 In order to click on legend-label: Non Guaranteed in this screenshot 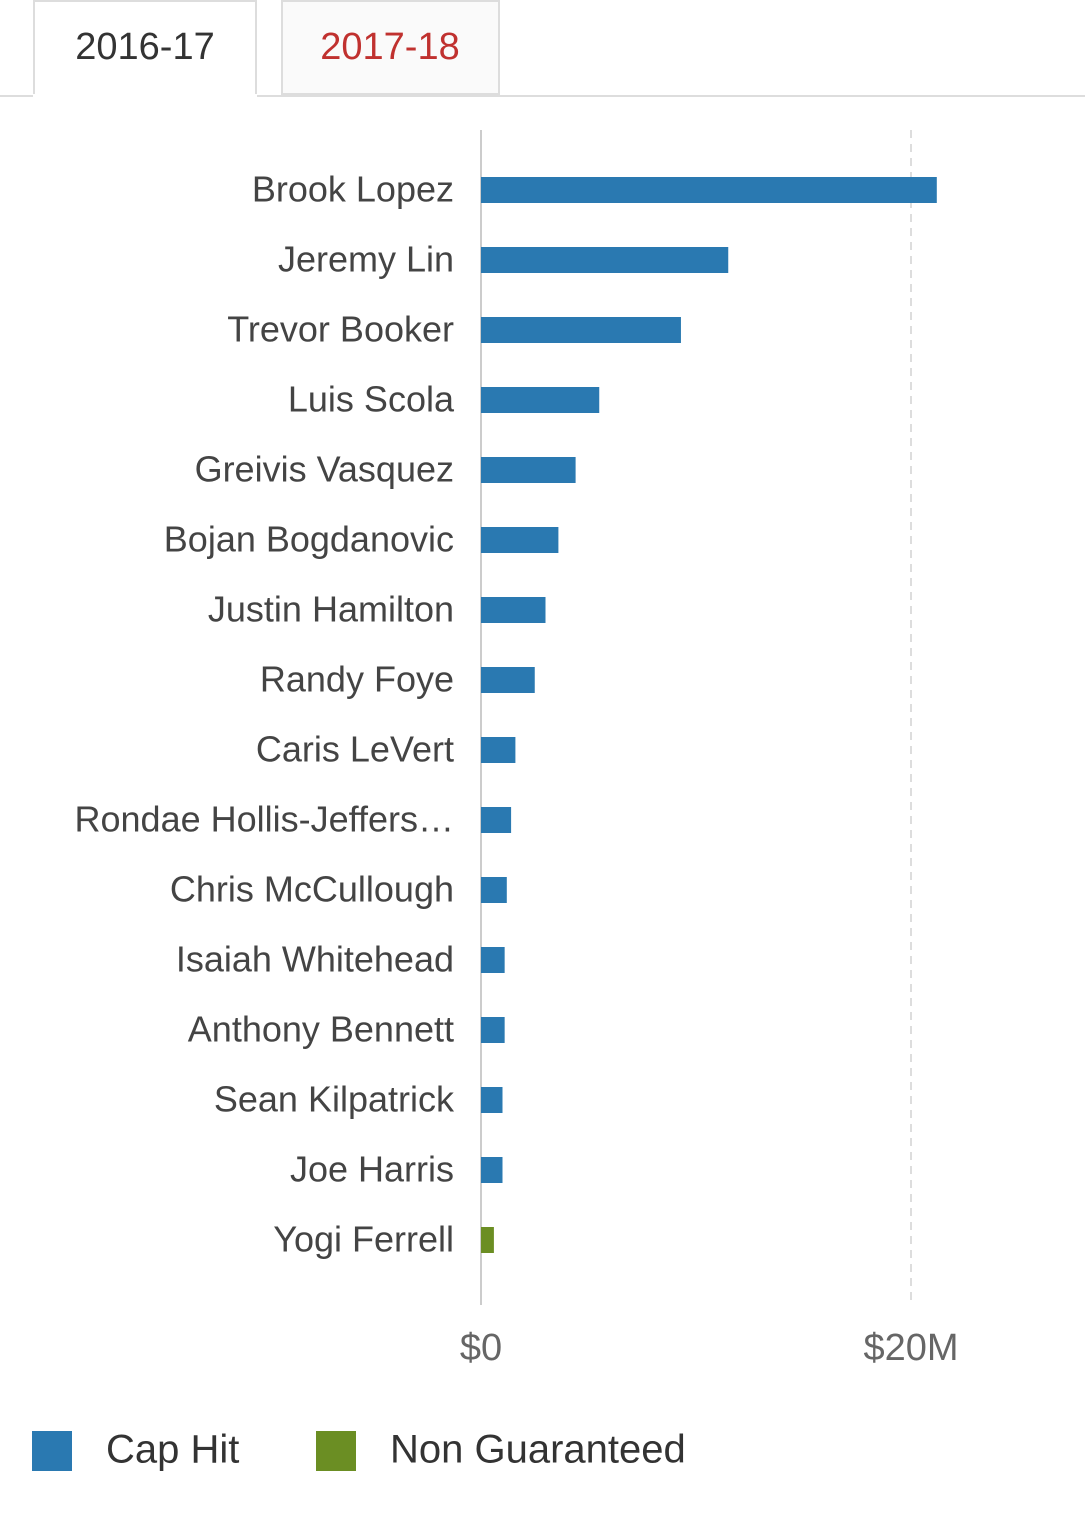, I will do `click(538, 1450)`.